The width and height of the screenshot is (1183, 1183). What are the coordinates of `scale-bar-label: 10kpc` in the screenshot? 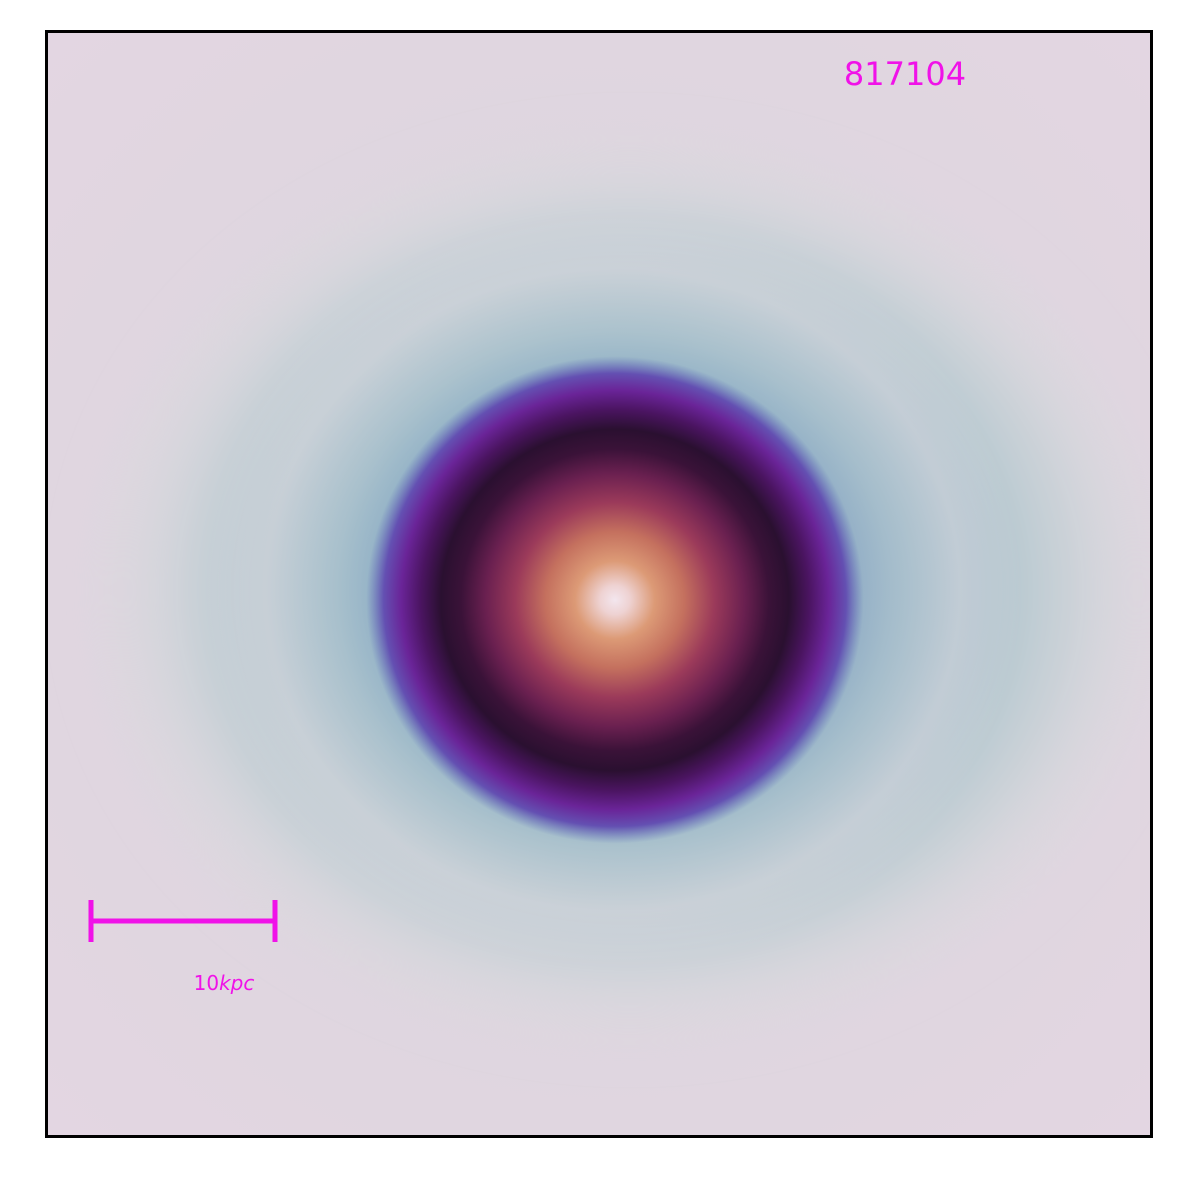 It's located at (224, 983).